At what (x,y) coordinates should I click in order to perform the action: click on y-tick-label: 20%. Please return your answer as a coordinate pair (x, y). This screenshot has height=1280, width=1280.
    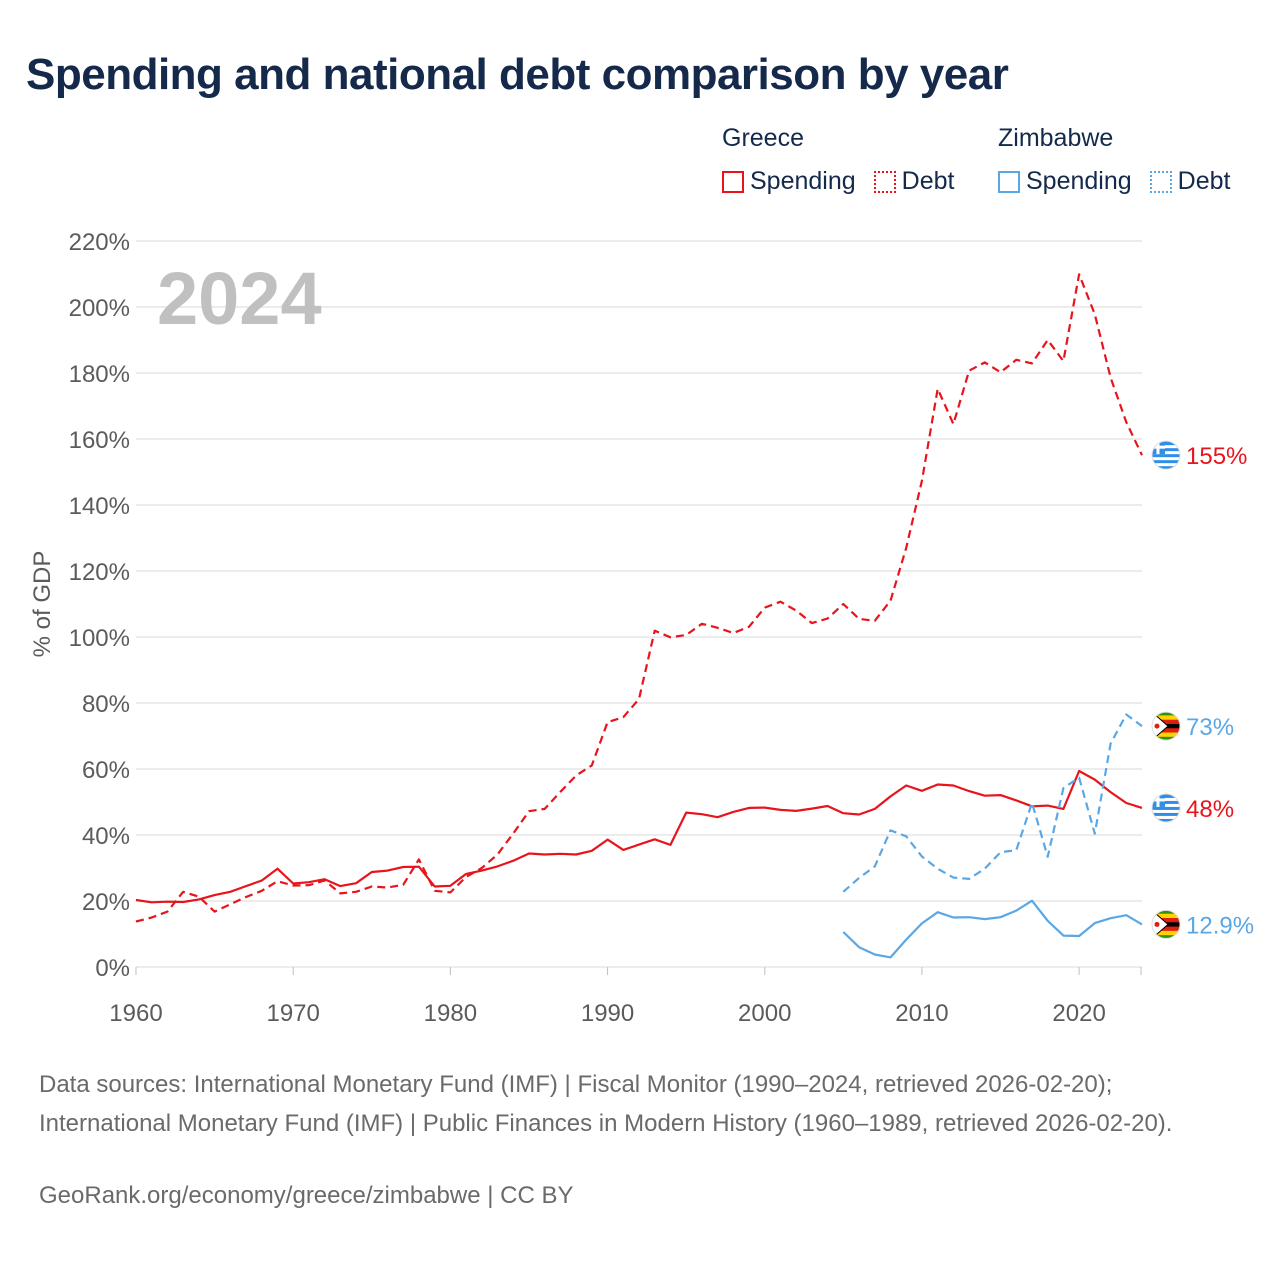
    Looking at the image, I should click on (106, 902).